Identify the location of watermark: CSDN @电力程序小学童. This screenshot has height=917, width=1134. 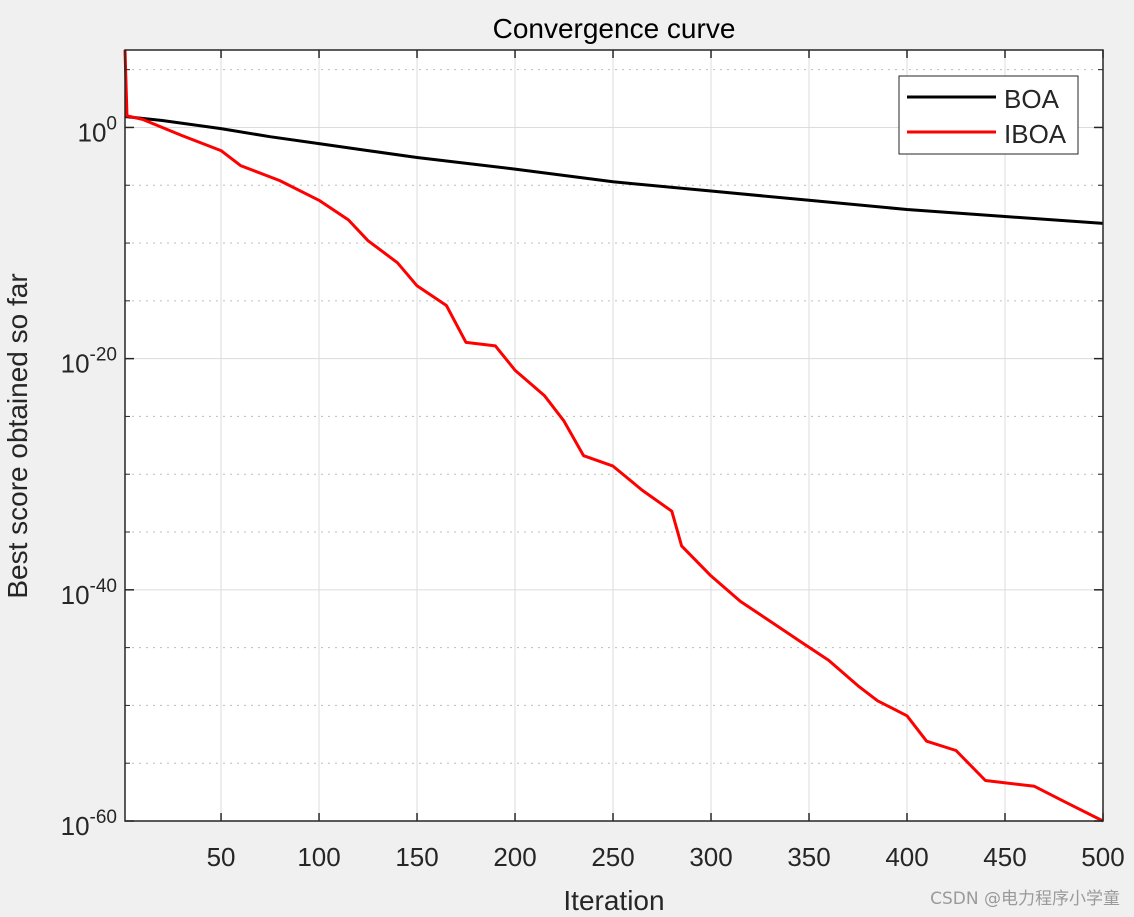
(1025, 899).